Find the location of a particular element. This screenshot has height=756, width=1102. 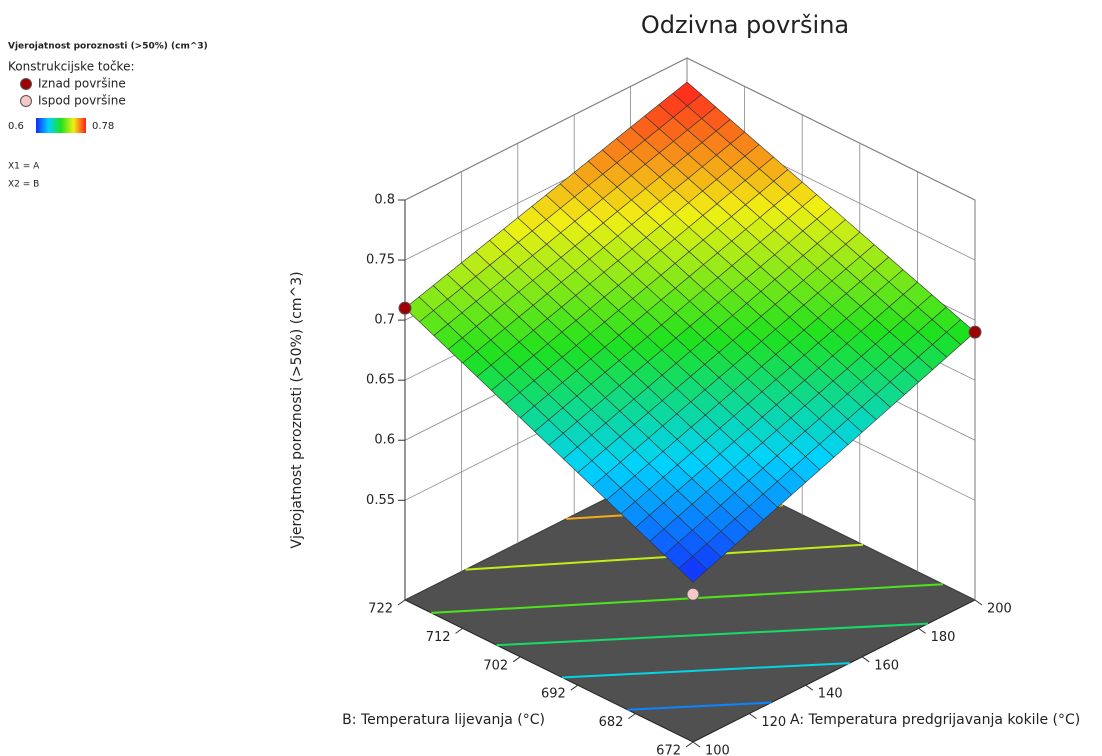

x-tick-label: 120 is located at coordinates (773, 722).